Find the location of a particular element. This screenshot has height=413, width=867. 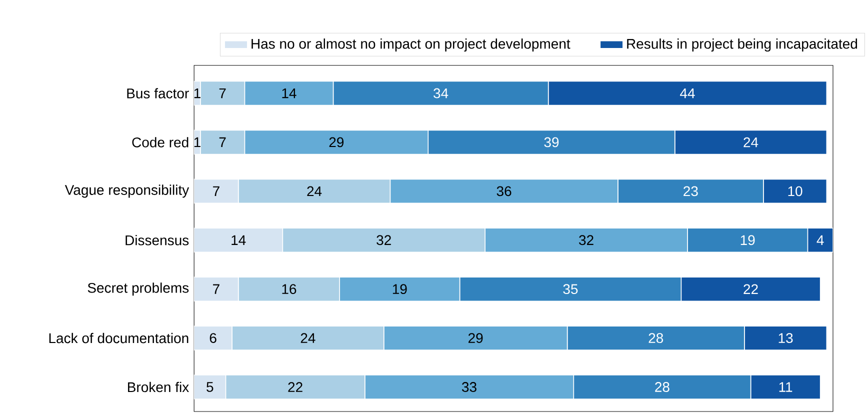

y-tick-label: Broken fix is located at coordinates (158, 387).